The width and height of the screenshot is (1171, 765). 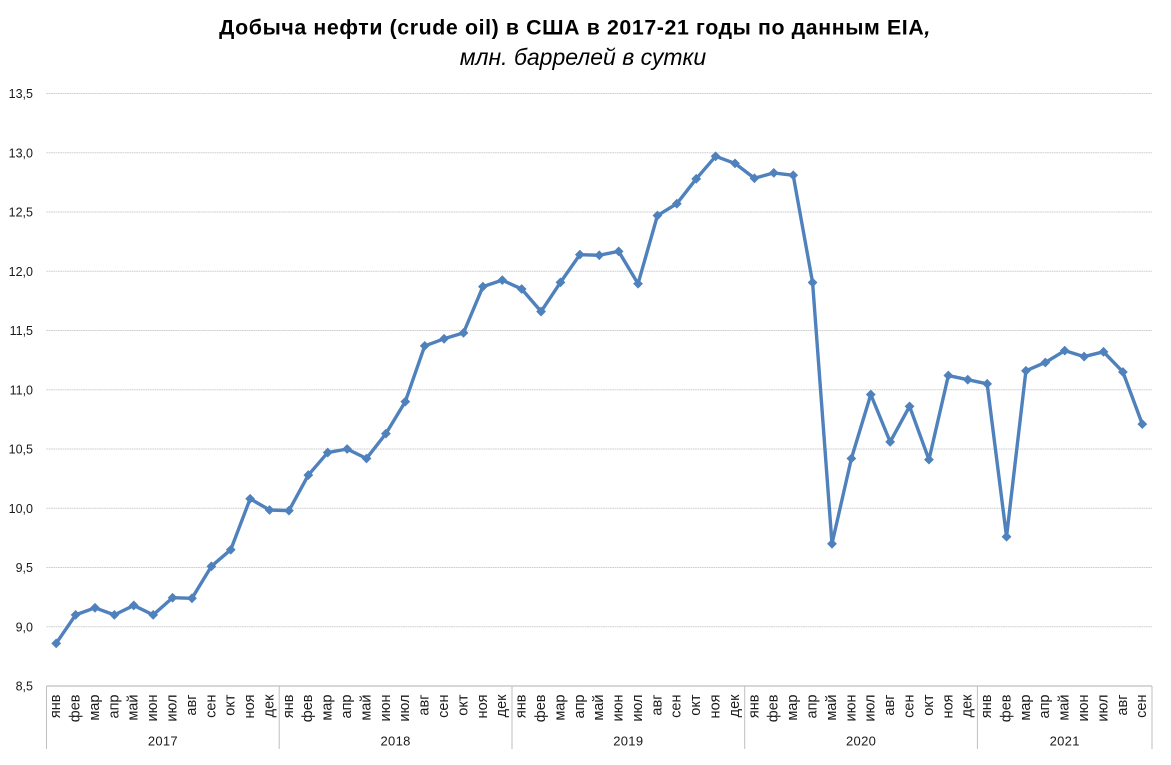 I want to click on svg-text: 2017, so click(x=163, y=741).